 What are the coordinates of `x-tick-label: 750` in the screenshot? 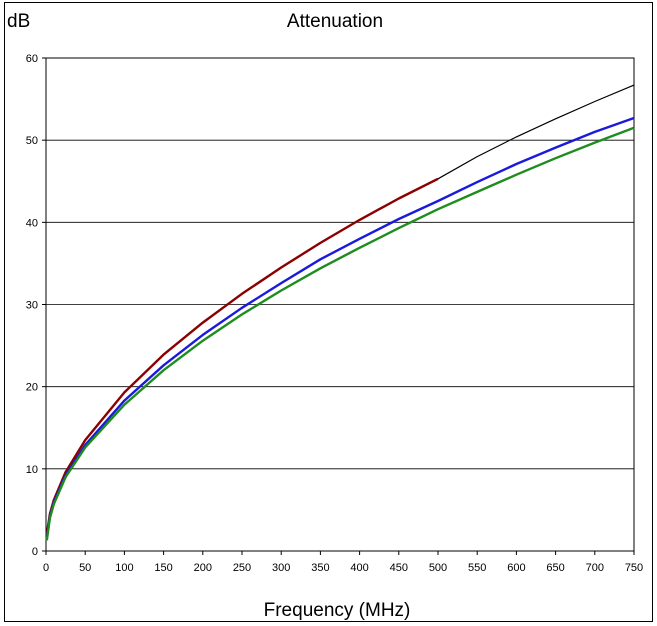 It's located at (634, 568).